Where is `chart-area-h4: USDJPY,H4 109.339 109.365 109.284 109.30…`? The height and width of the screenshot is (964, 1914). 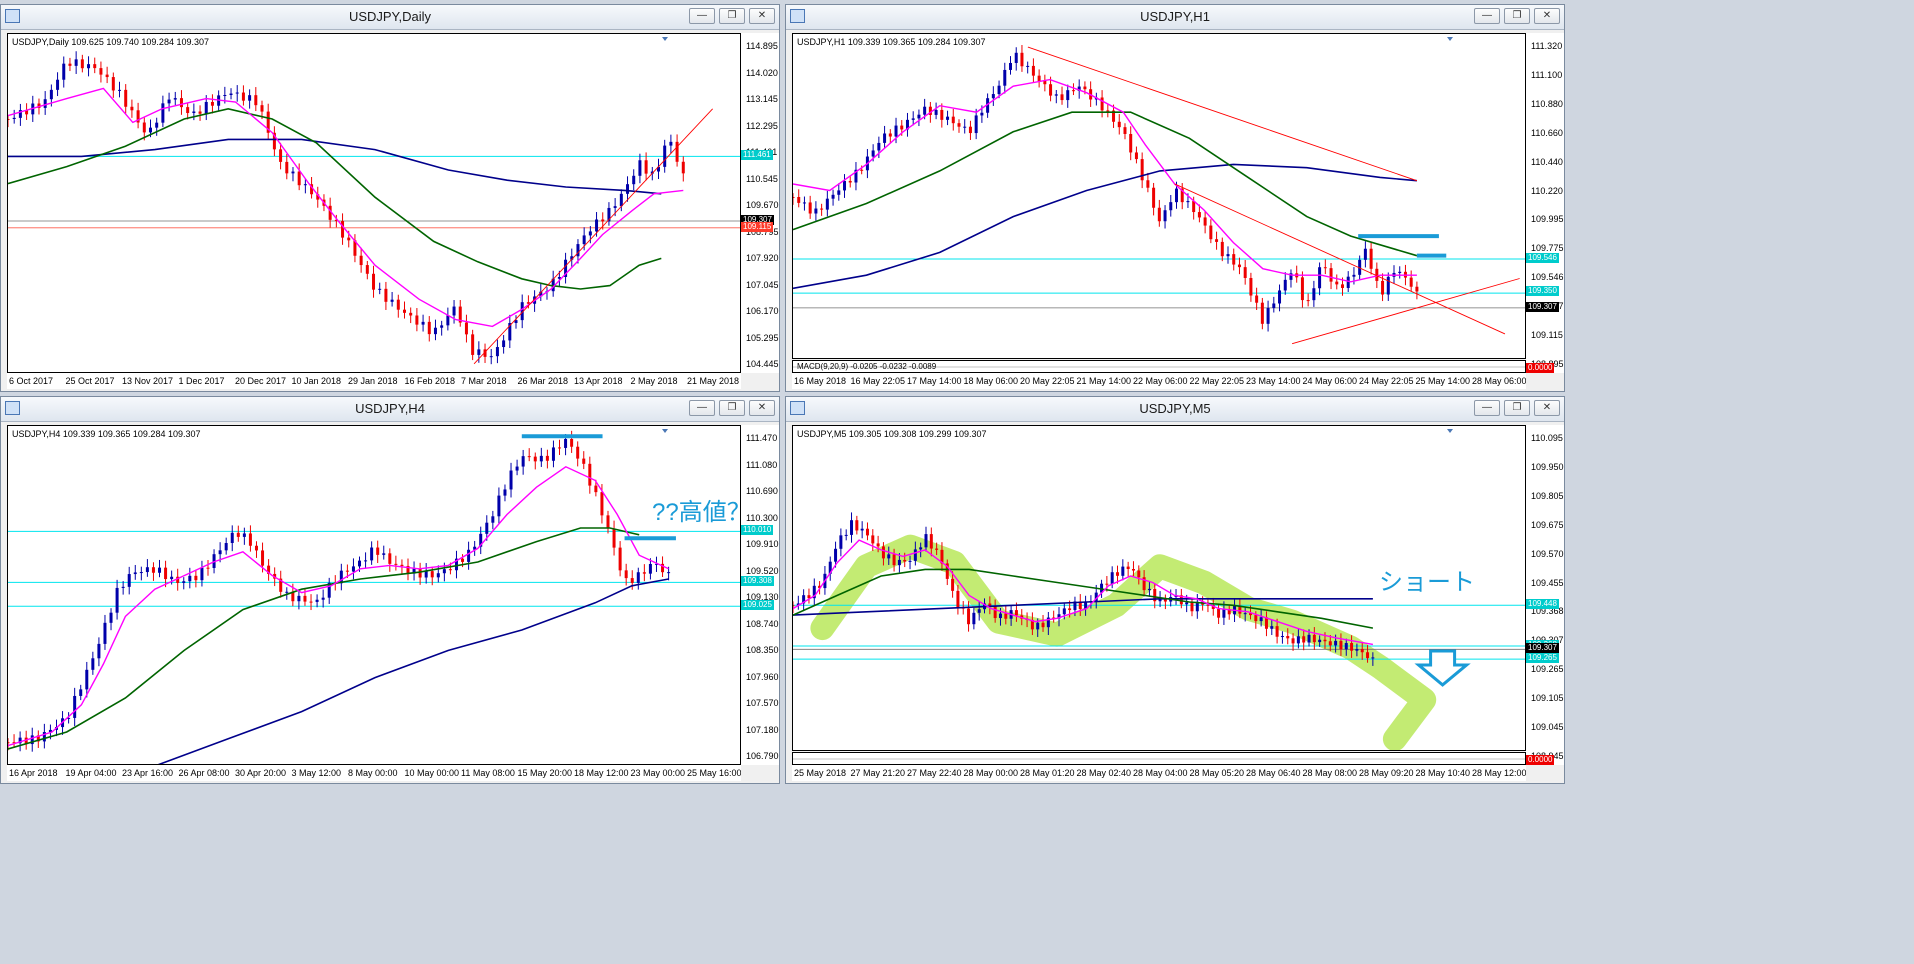
chart-area-h4: USDJPY,H4 109.339 109.365 109.284 109.30… is located at coordinates (374, 595).